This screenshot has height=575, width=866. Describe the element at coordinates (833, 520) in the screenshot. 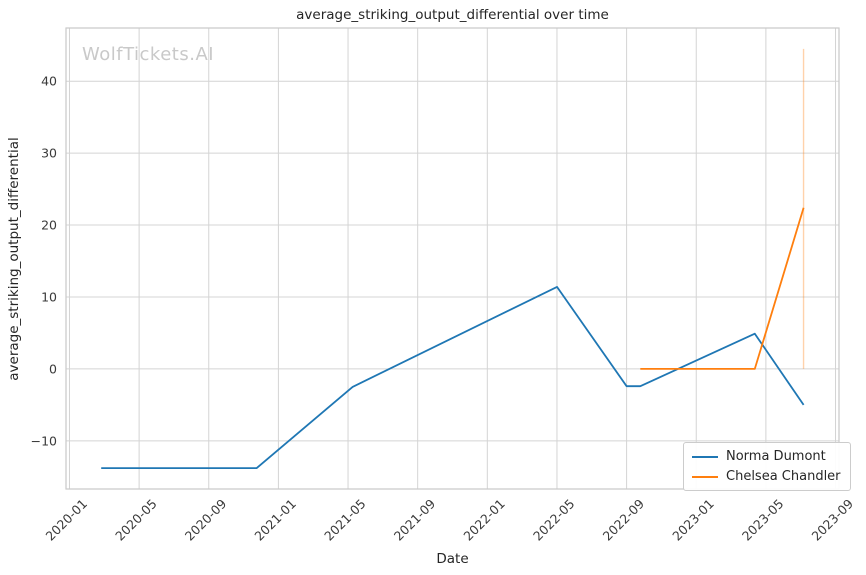

I see `x-tick-label: 2023-09` at that location.